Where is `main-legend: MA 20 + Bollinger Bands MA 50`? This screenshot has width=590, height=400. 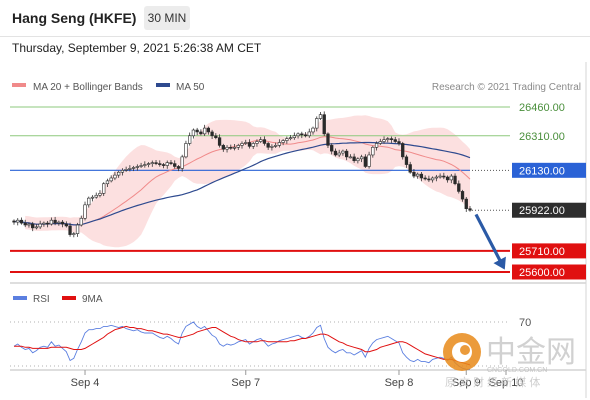 main-legend: MA 20 + Bollinger Bands MA 50 is located at coordinates (108, 87).